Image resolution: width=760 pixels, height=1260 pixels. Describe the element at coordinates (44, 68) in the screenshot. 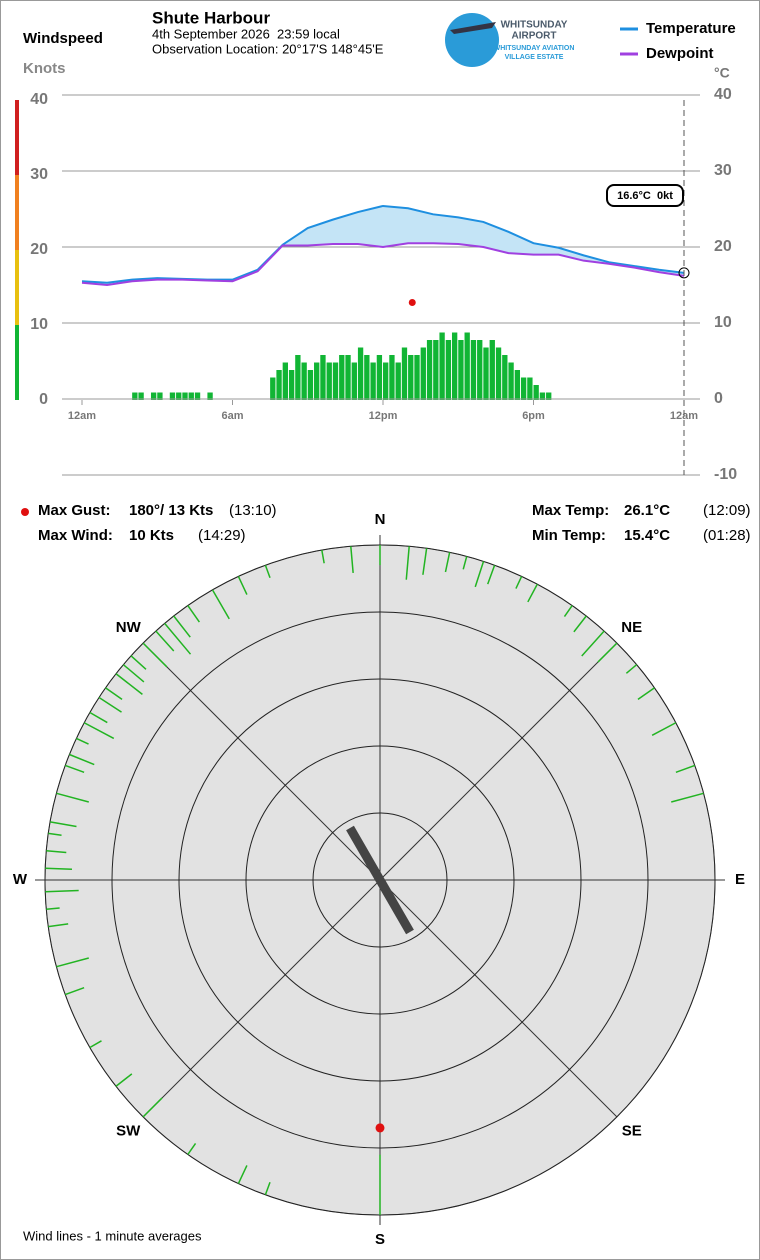

I see `wind-unit: Knots` at that location.